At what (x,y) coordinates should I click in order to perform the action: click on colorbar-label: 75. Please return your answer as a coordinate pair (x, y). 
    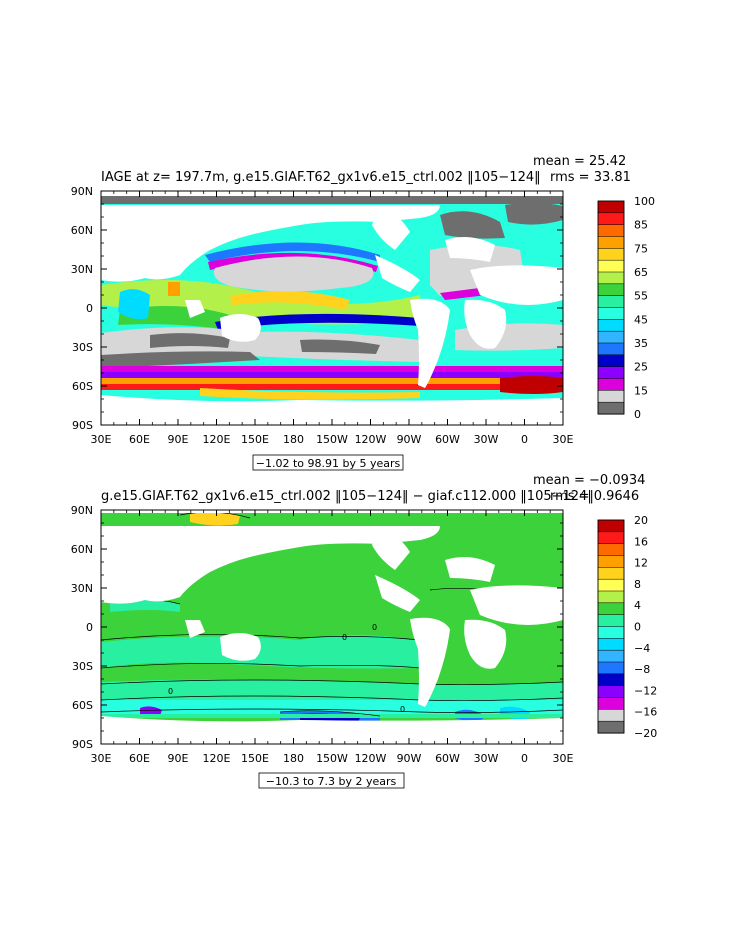
    Looking at the image, I should click on (641, 248).